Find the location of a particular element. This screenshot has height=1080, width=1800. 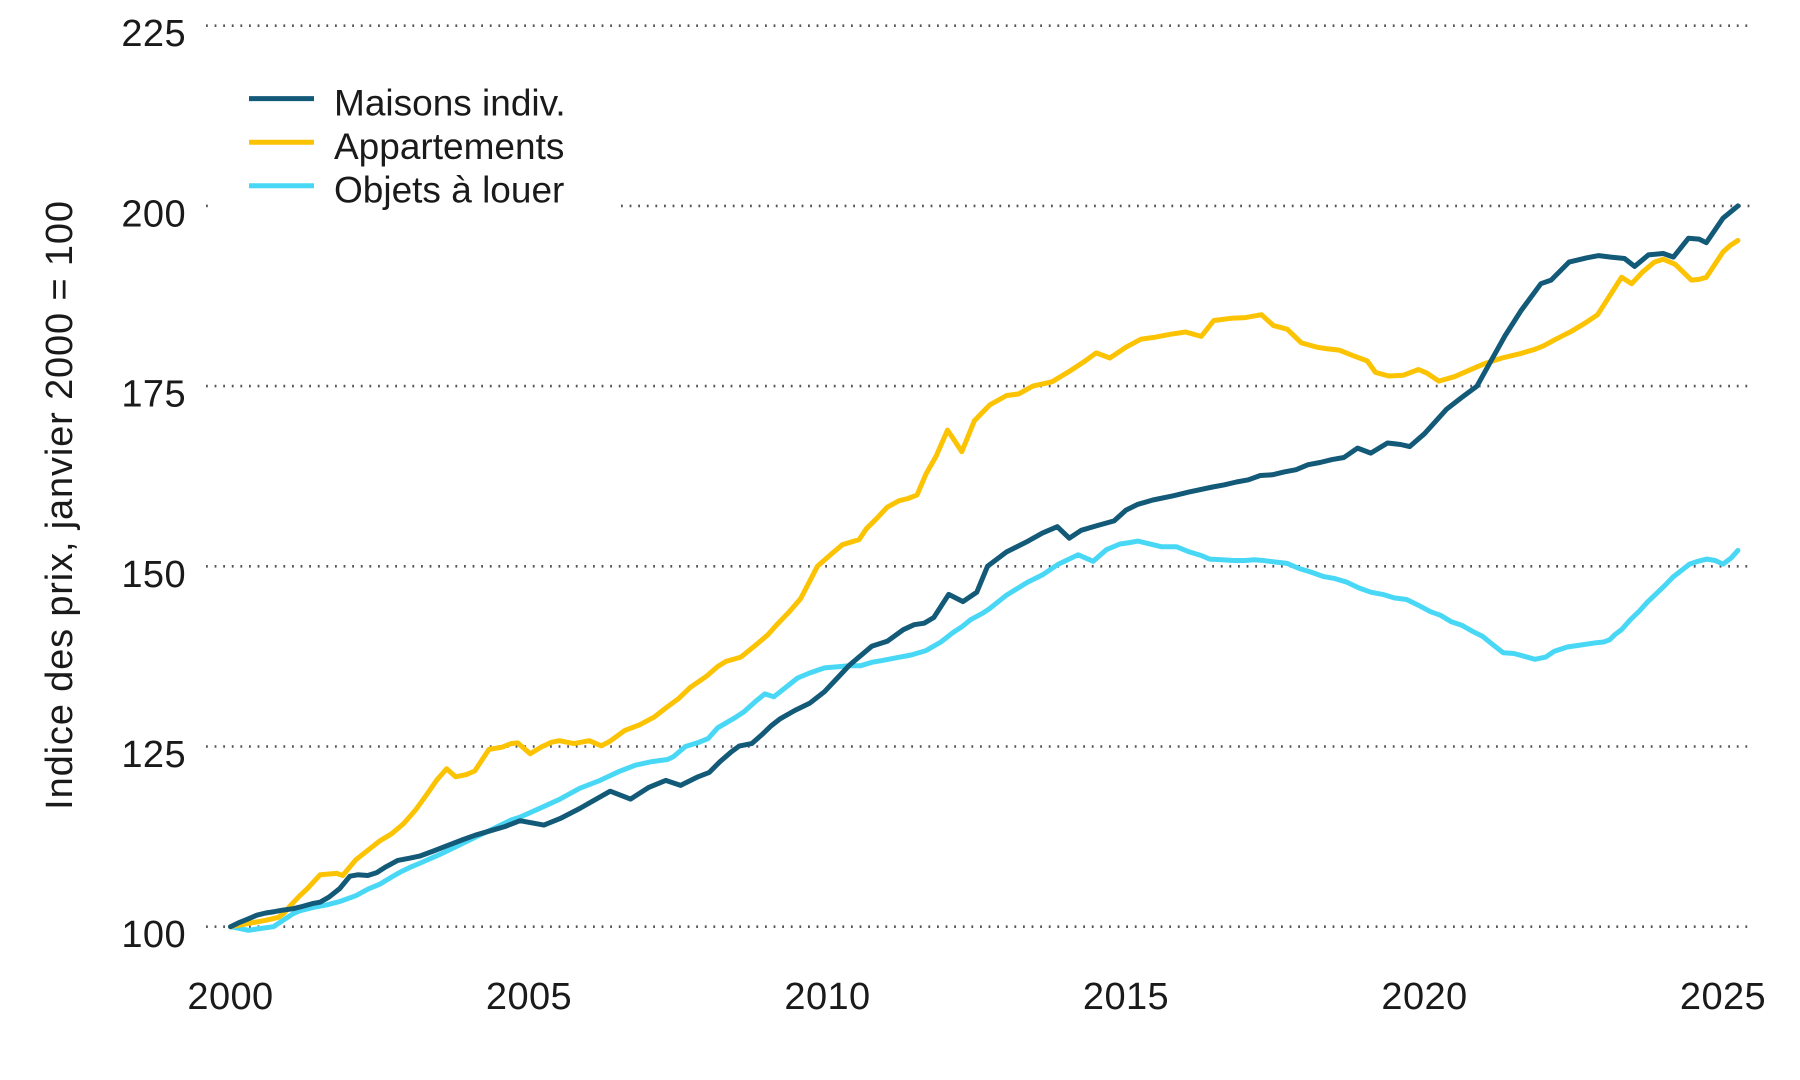

svg-text: 2020 is located at coordinates (1424, 997).